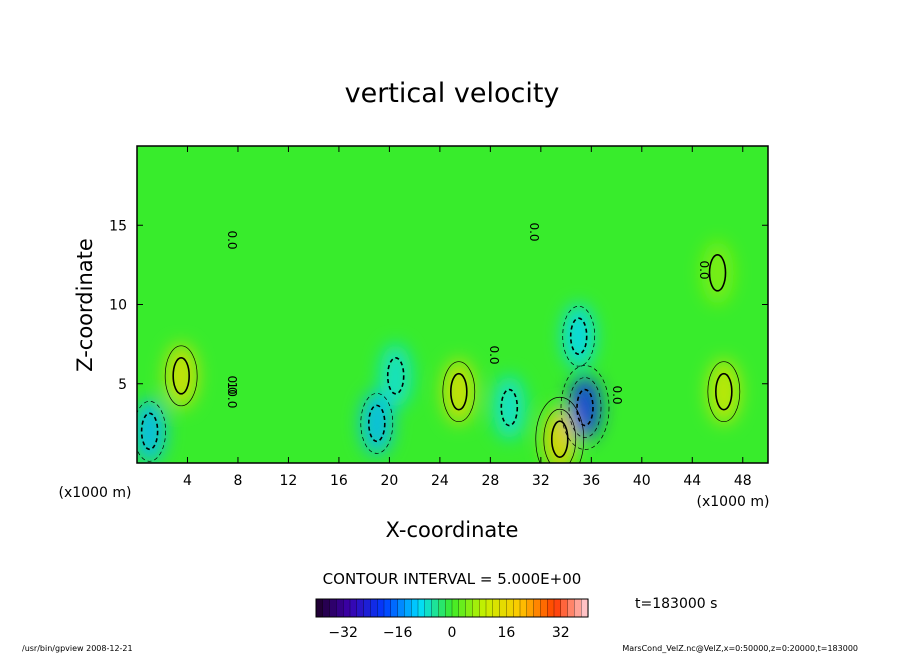 The height and width of the screenshot is (654, 904). Describe the element at coordinates (452, 530) in the screenshot. I see `x-axis-label: X-coordinate` at that location.